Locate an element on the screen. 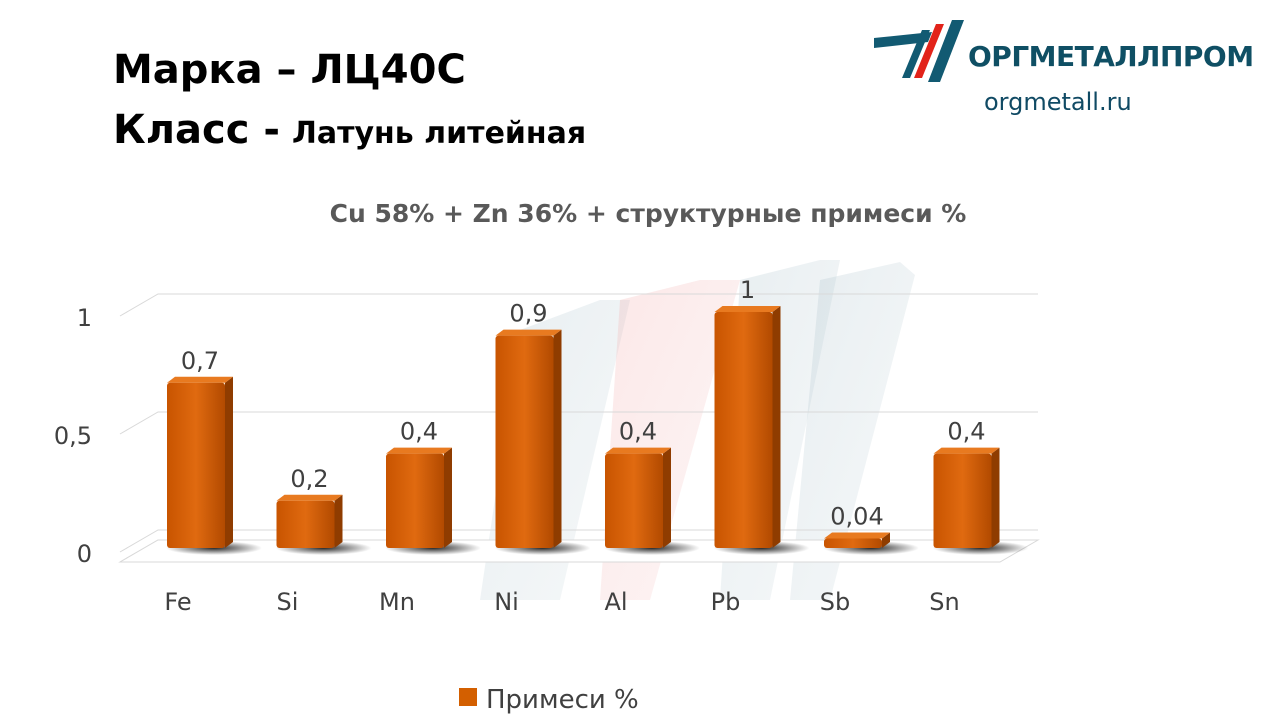  bar-group: 0,2 Si is located at coordinates (323, 540).